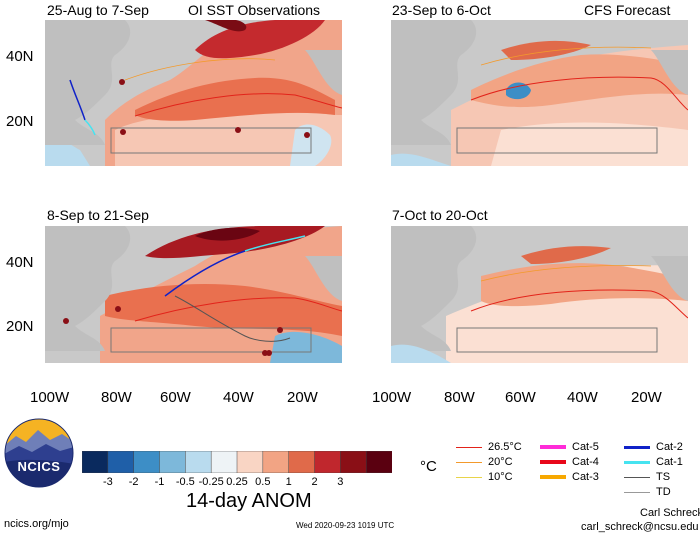  Describe the element at coordinates (637, 462) in the screenshot. I see `cat1-swatch` at that location.